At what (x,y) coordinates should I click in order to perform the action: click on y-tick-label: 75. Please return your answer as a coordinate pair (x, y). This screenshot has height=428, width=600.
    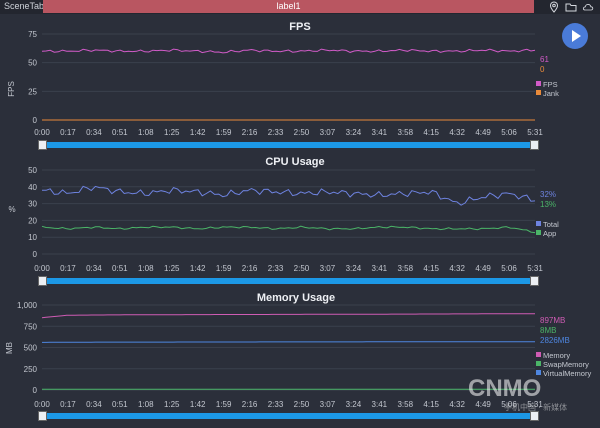
    Looking at the image, I should click on (32, 34).